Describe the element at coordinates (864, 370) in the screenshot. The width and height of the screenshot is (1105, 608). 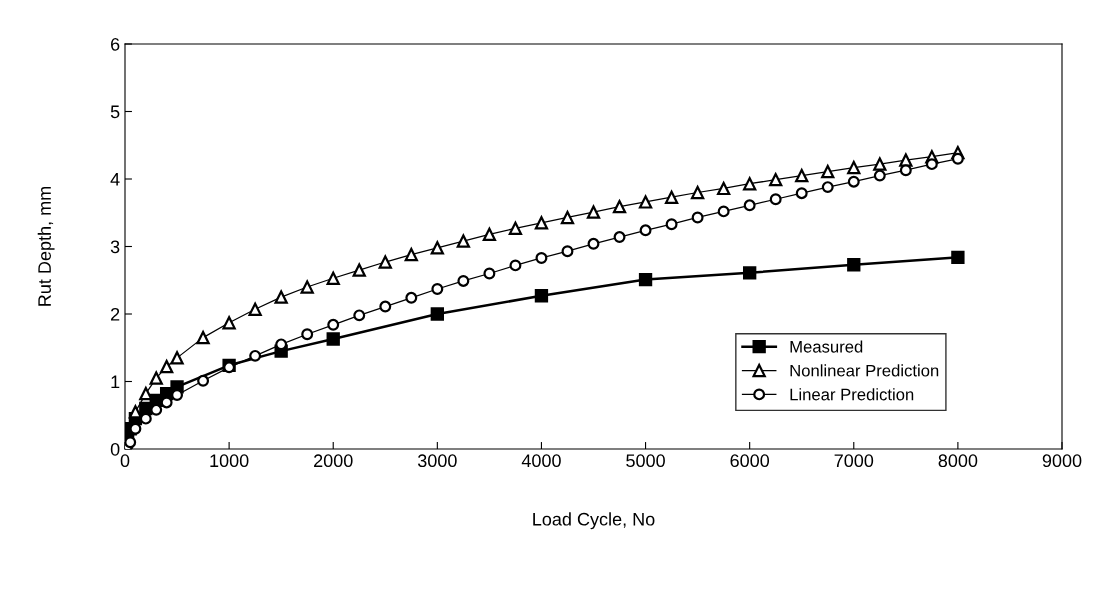
I see `legend-label: Nonlinear Prediction` at that location.